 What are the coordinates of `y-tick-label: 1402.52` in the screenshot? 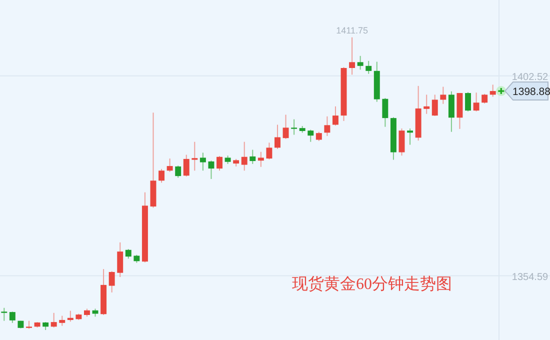 It's located at (530, 77).